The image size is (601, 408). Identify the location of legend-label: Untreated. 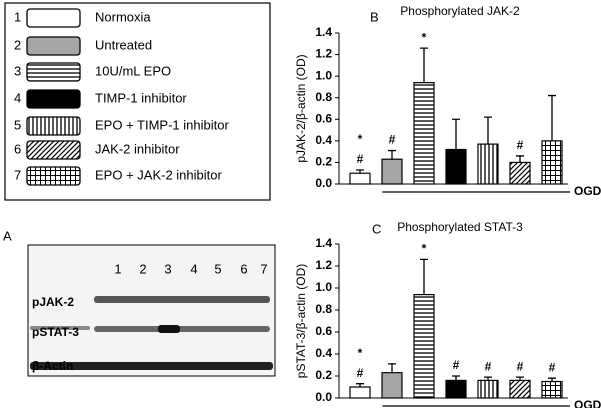
(123, 44).